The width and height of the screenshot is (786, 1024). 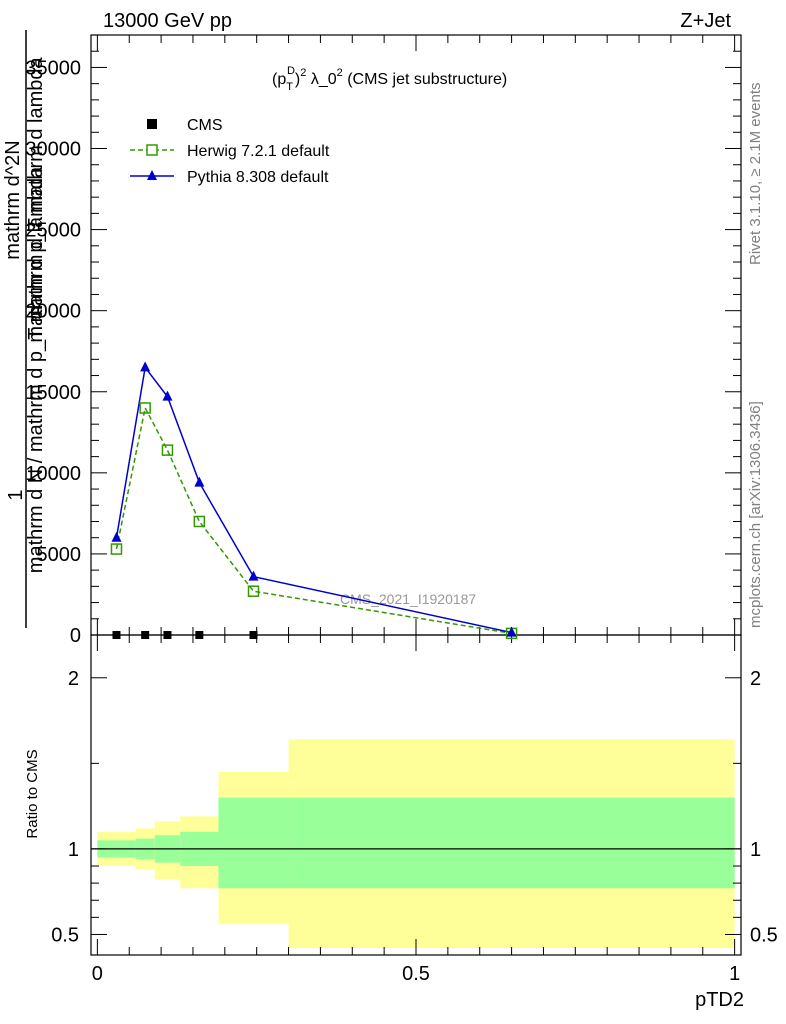 What do you see at coordinates (13, 199) in the screenshot?
I see `ylabel-inner-numerator: mathrm d^2N` at bounding box center [13, 199].